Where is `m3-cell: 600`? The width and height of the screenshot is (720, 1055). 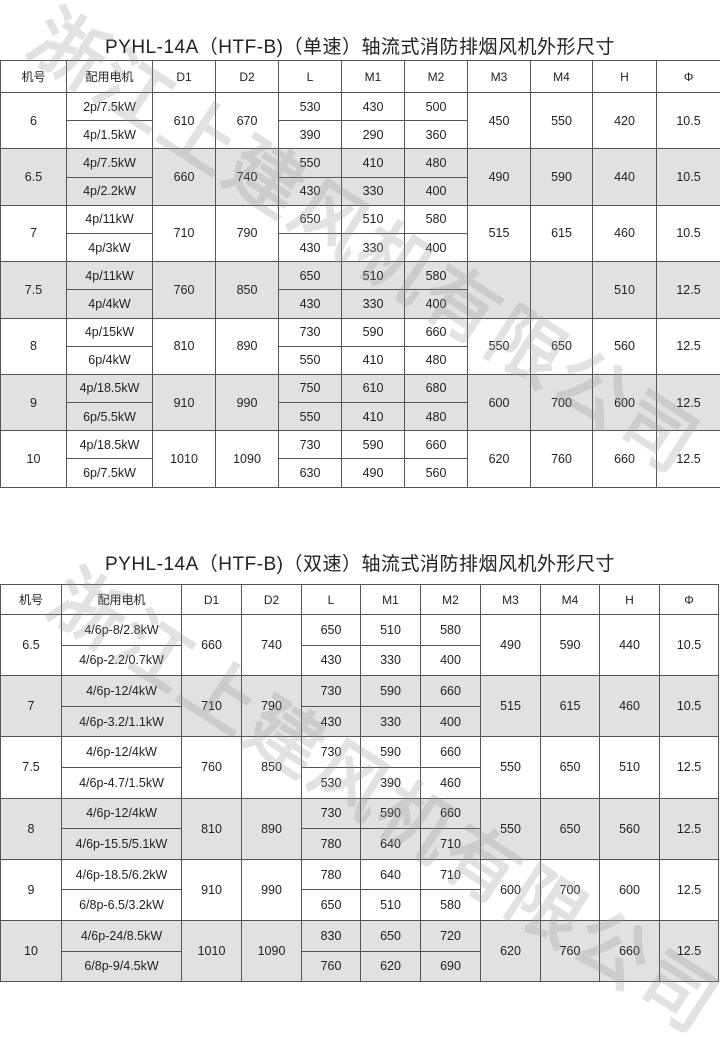 m3-cell: 600 is located at coordinates (499, 402).